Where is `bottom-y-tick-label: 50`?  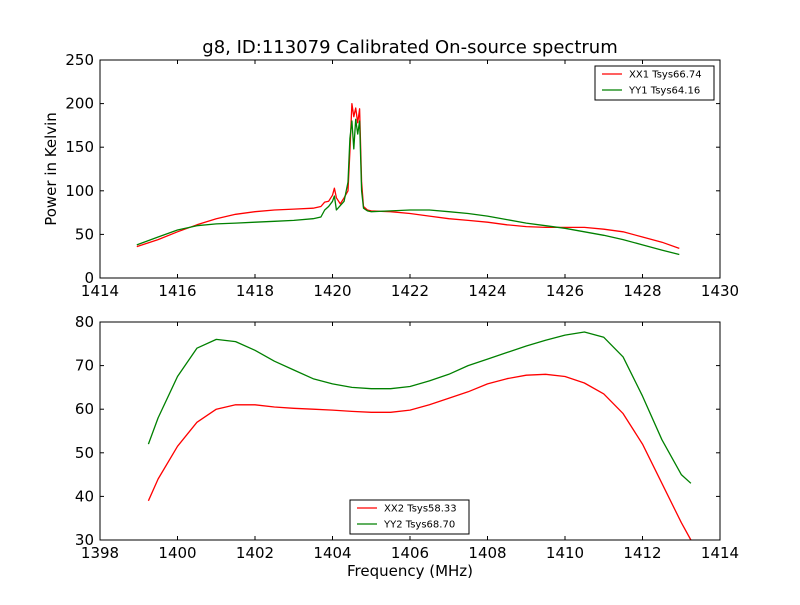
bottom-y-tick-label: 50 is located at coordinates (84, 453).